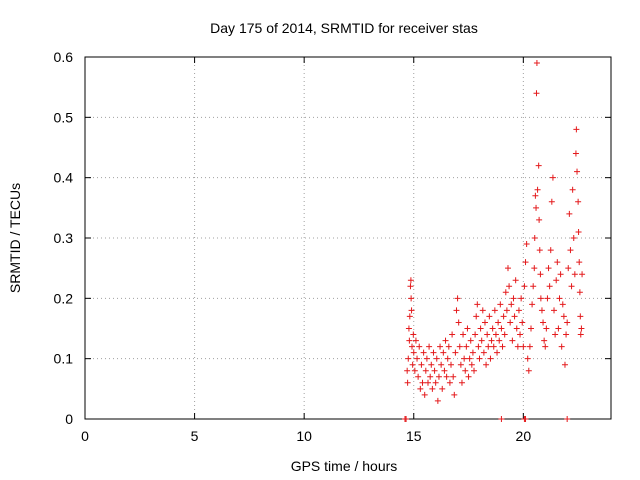  Describe the element at coordinates (344, 466) in the screenshot. I see `x-axis-label: GPS time / hours` at that location.